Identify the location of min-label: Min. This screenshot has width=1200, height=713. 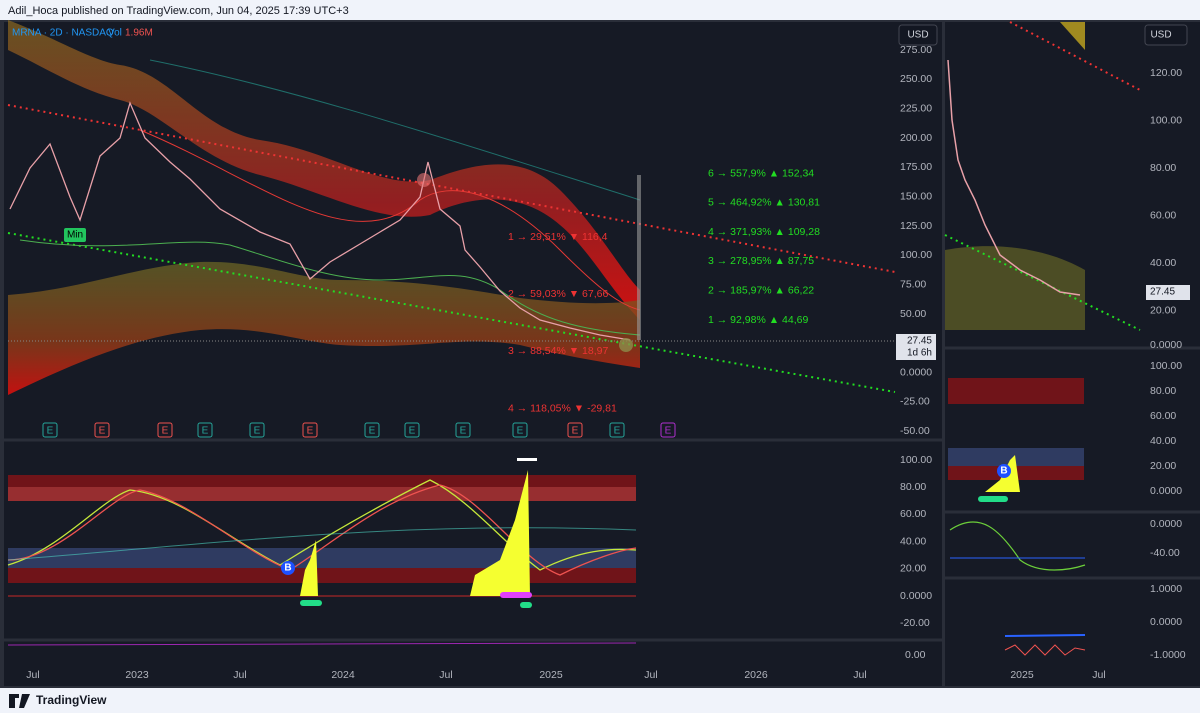
(75, 235).